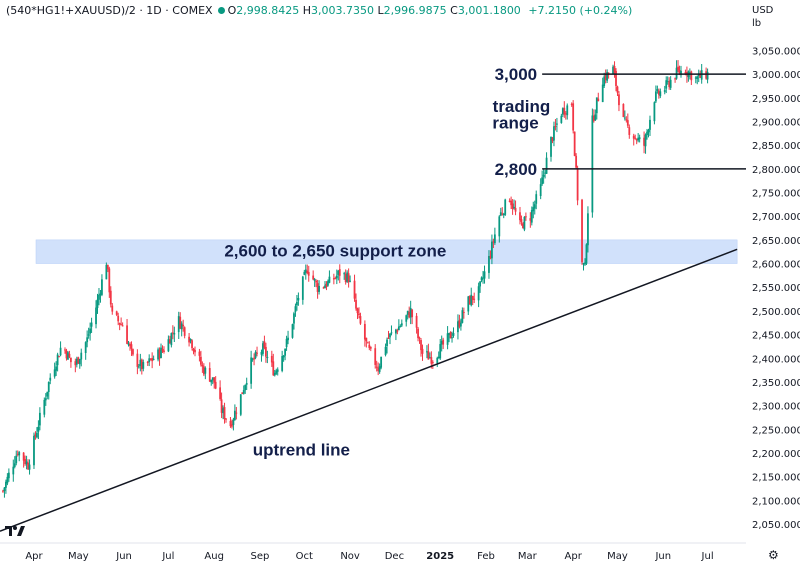 Image resolution: width=800 pixels, height=563 pixels. What do you see at coordinates (15, 533) in the screenshot?
I see `tradingview-logo` at bounding box center [15, 533].